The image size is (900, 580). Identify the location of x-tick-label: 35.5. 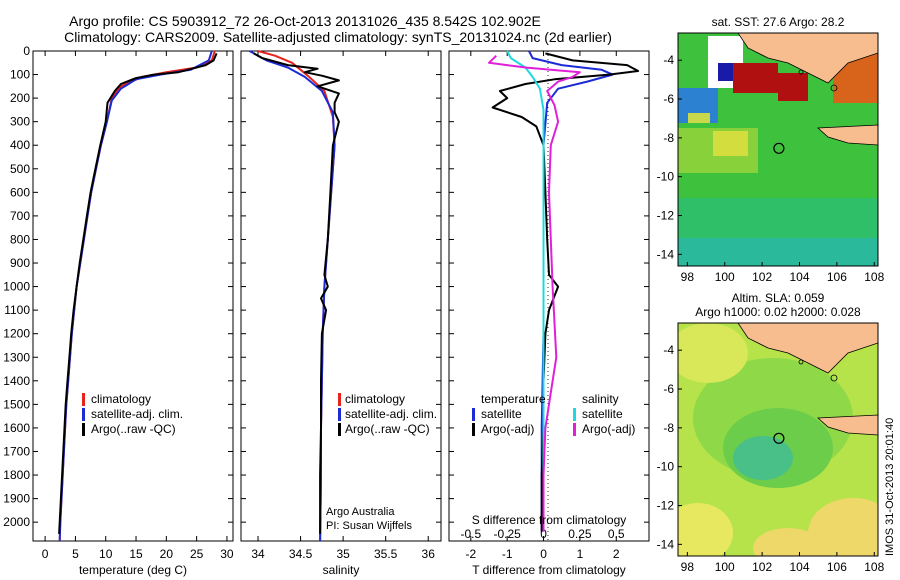
(386, 554).